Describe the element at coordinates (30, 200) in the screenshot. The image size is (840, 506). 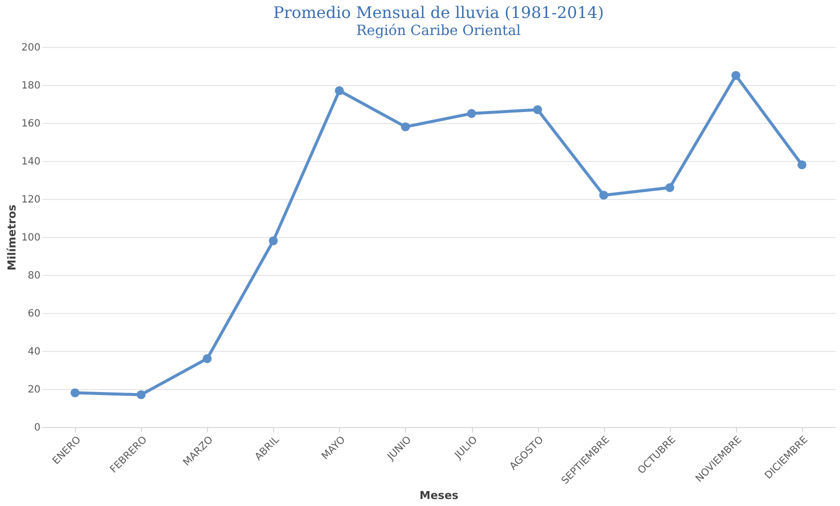
I see `y-tick-label: 120` at that location.